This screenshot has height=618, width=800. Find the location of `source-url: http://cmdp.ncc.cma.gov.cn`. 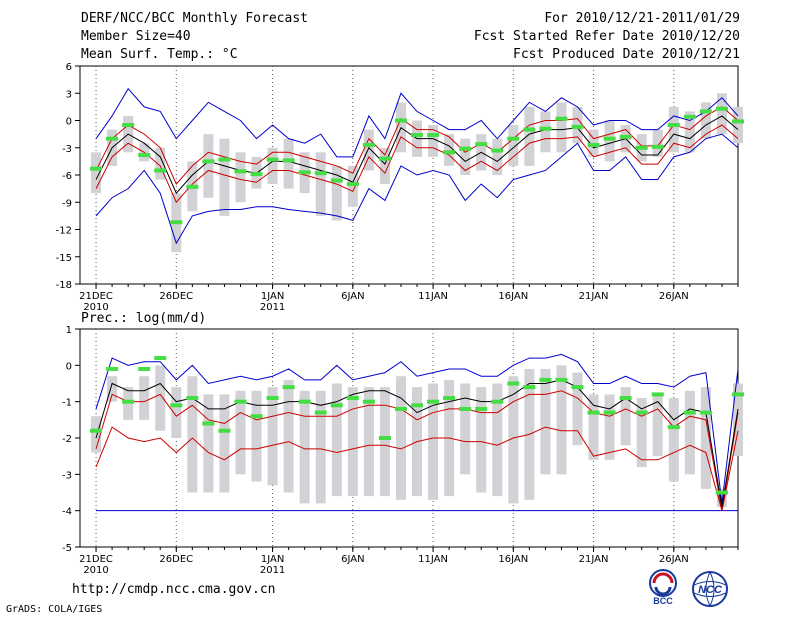

source-url: http://cmdp.ncc.cma.gov.cn is located at coordinates (174, 589).